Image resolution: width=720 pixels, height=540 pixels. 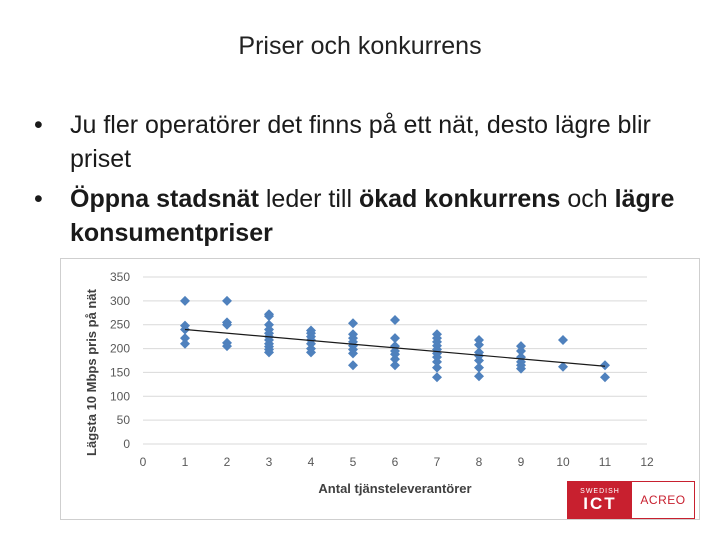 I want to click on y-tick-label: 200, so click(x=120, y=349).